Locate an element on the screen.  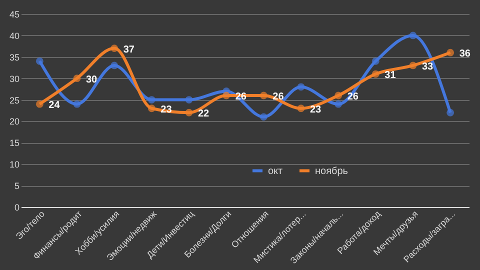
data-label: 36 is located at coordinates (465, 54).